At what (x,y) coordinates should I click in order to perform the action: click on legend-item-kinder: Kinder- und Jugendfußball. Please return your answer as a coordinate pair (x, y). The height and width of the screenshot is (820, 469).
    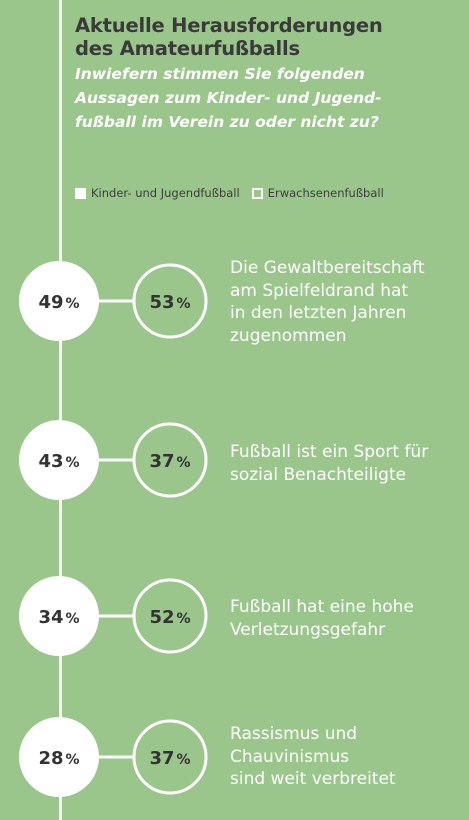
    Looking at the image, I should click on (157, 193).